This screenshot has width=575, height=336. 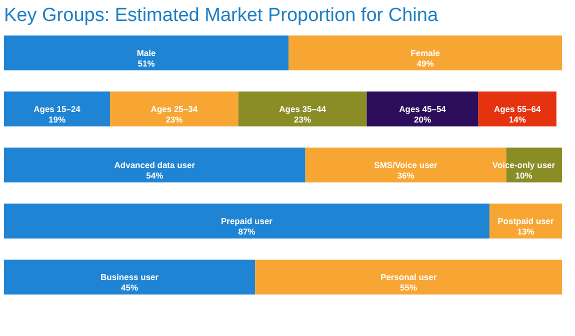 What do you see at coordinates (57, 114) in the screenshot?
I see `data-label: Ages 15–24 19%` at bounding box center [57, 114].